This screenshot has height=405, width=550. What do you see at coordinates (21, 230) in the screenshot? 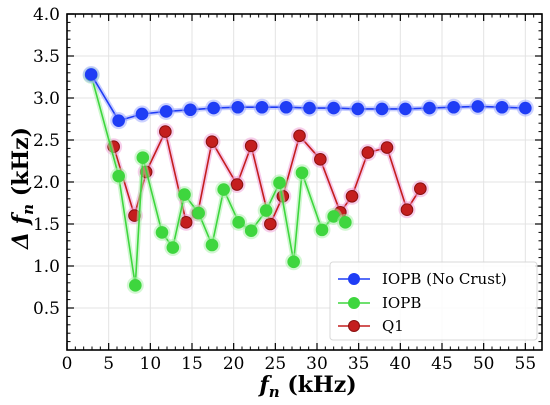
I see `y-axis-label-main: Δ f` at bounding box center [21, 230].